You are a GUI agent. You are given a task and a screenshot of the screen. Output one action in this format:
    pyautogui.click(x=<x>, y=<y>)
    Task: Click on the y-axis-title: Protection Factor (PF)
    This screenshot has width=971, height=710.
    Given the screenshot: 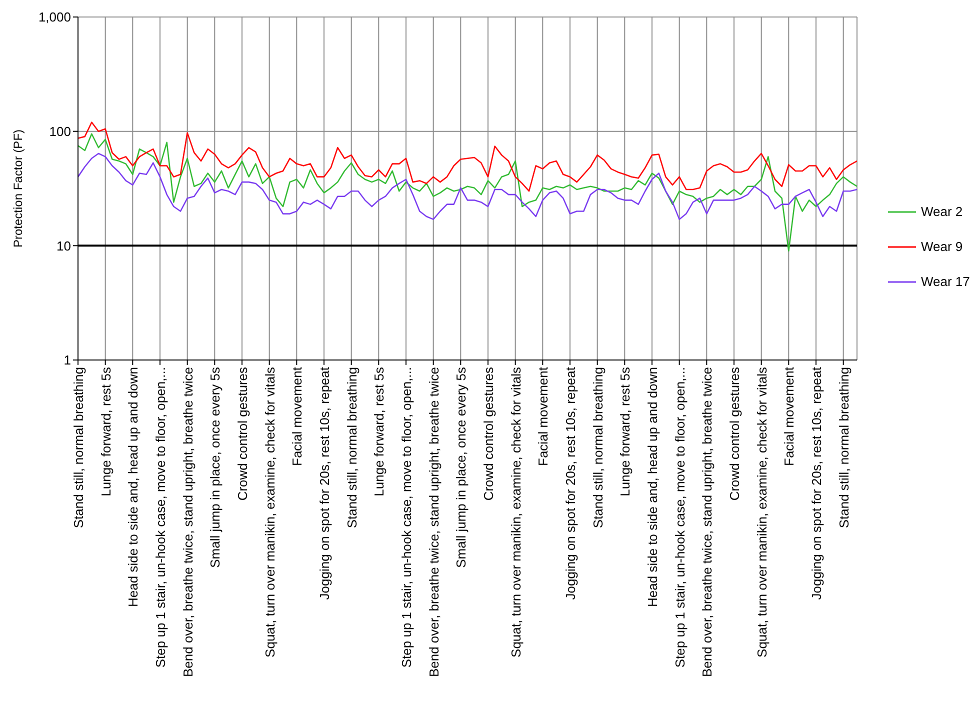 What is the action you would take?
    pyautogui.click(x=18, y=188)
    